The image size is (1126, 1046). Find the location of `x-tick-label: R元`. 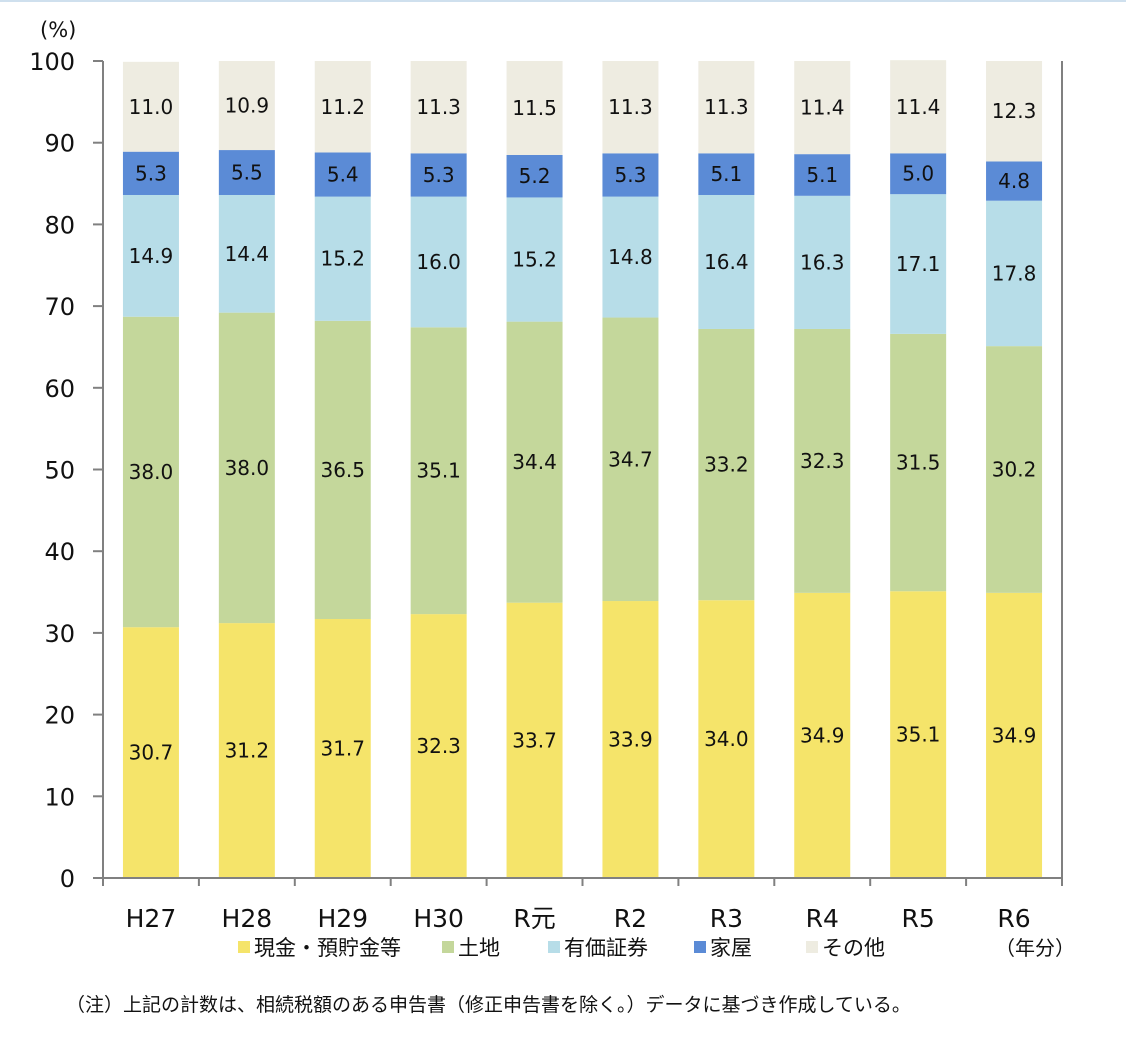

x-tick-label: R元 is located at coordinates (534, 918).